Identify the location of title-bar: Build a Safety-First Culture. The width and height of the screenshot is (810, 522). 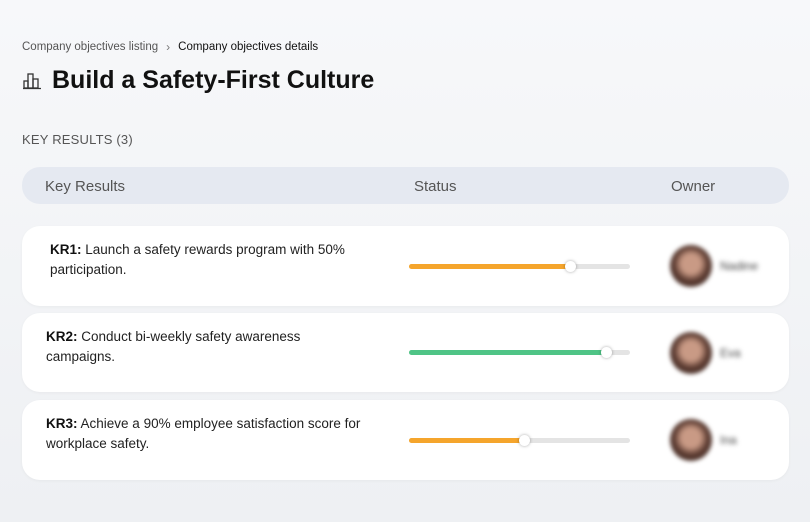
(198, 80).